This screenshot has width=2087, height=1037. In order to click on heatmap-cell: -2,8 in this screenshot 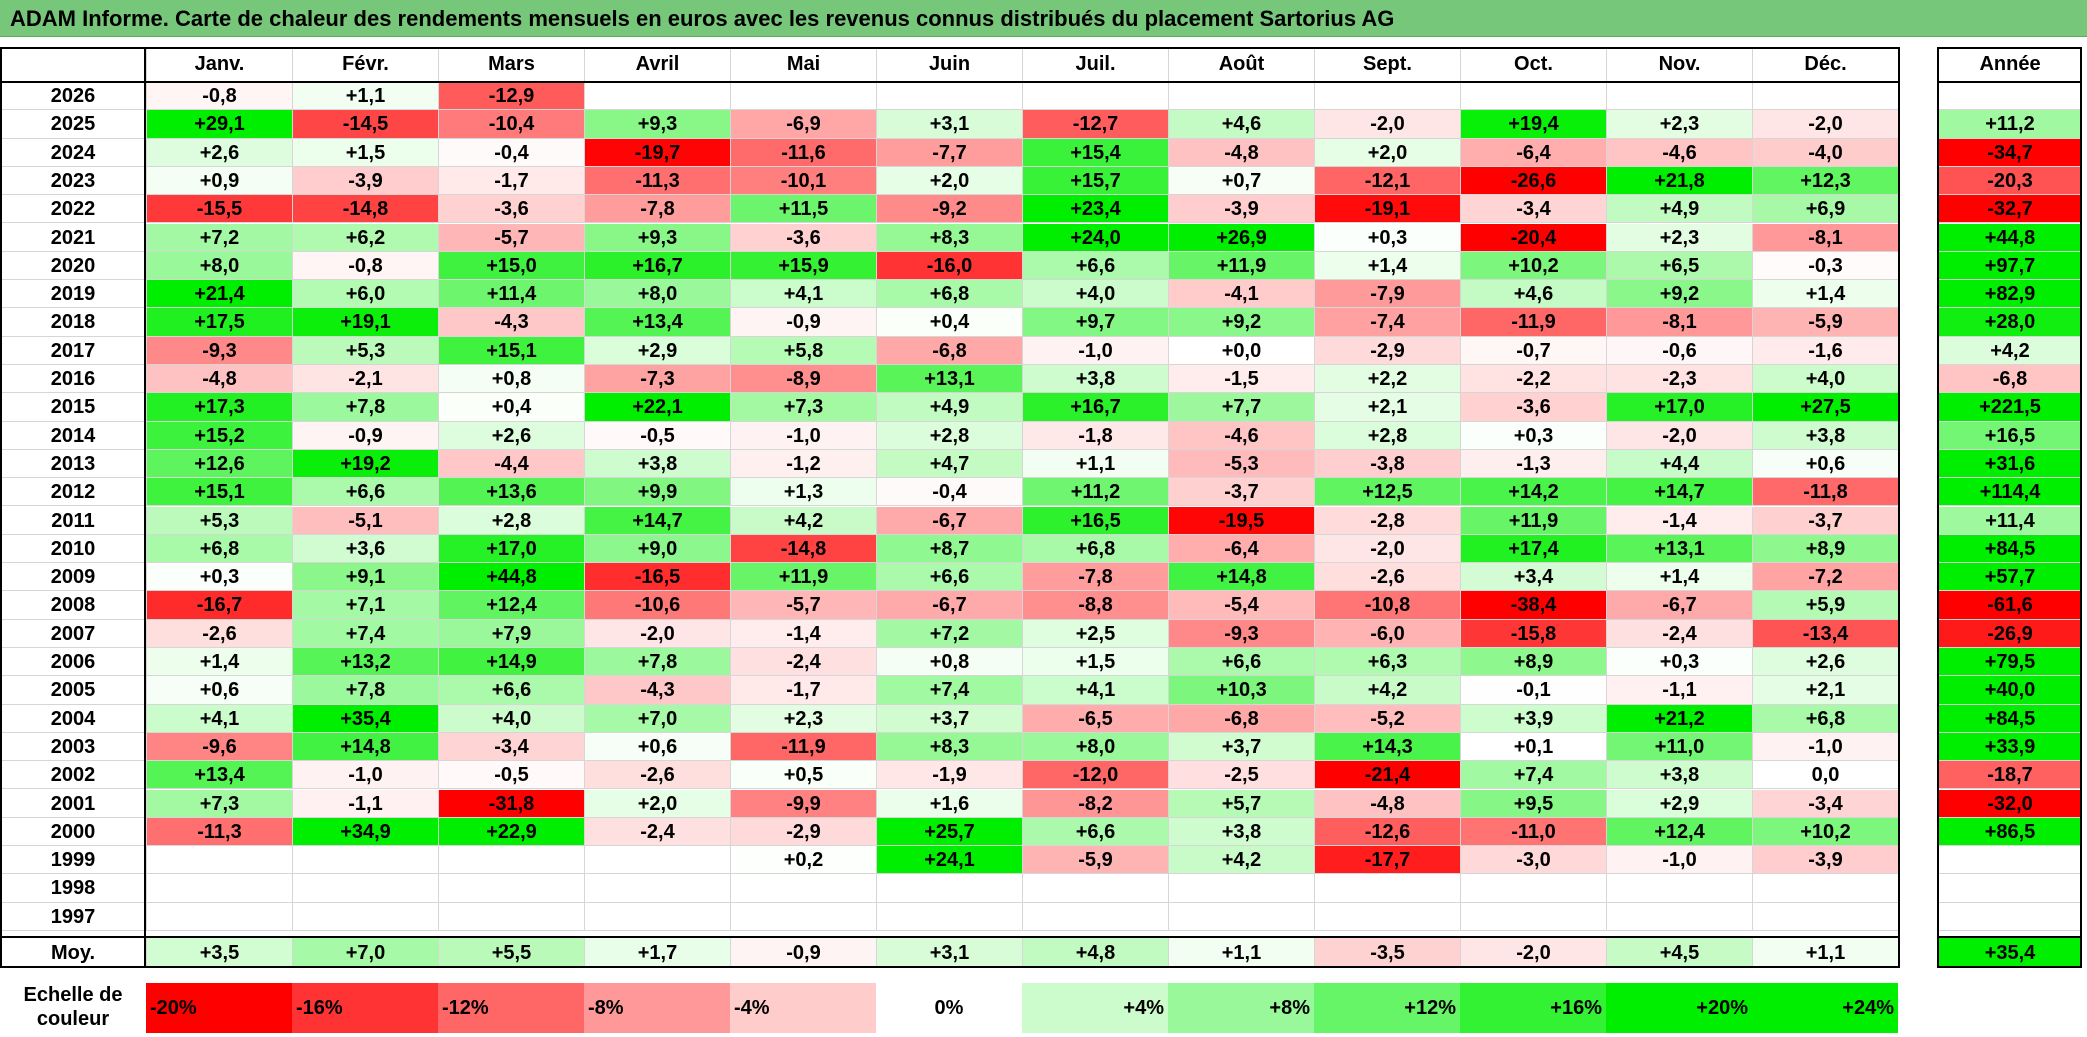, I will do `click(1387, 520)`.